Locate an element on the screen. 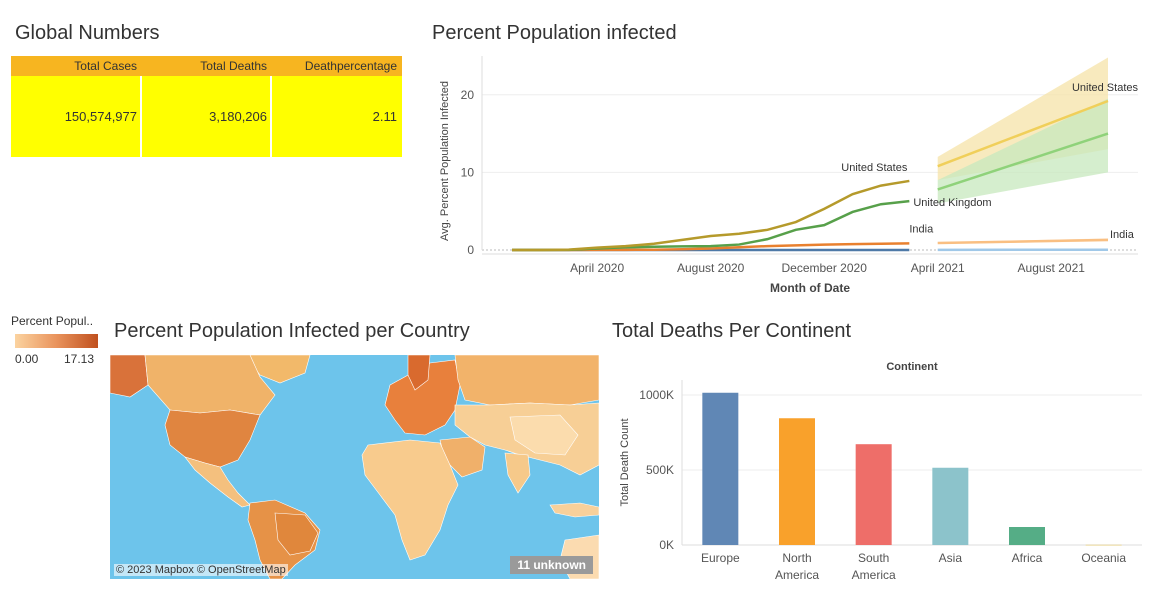  y-tick-label: 500K is located at coordinates (660, 470).